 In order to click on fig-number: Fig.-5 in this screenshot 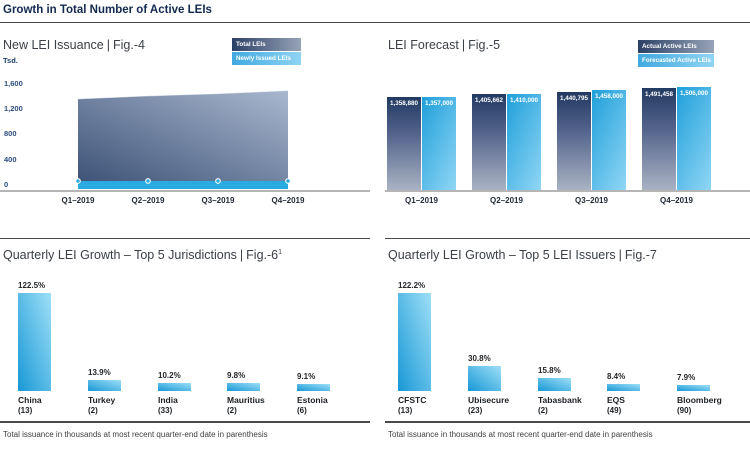, I will do `click(484, 45)`.